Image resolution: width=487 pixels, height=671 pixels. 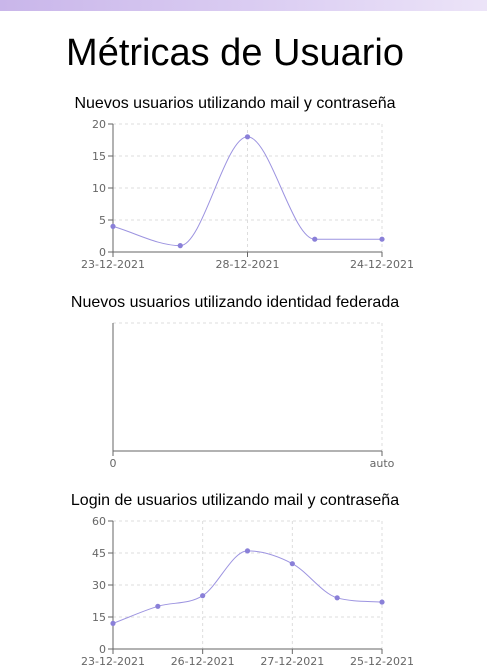 I want to click on y-tick-label: 30, so click(x=99, y=585).